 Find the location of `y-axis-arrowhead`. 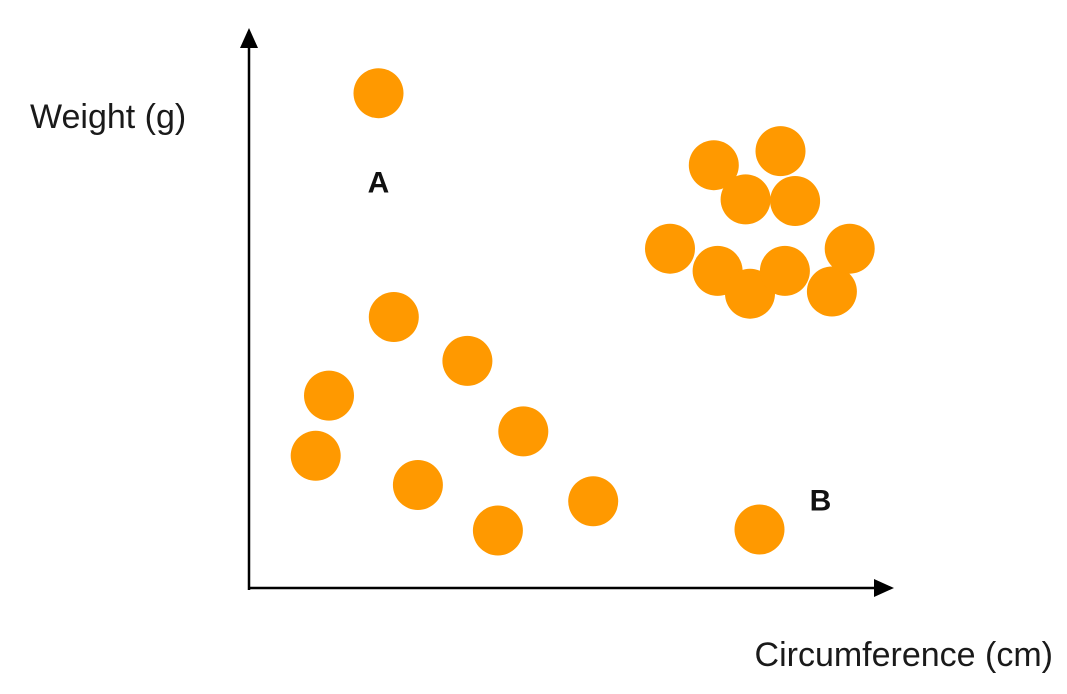

y-axis-arrowhead is located at coordinates (249, 38).